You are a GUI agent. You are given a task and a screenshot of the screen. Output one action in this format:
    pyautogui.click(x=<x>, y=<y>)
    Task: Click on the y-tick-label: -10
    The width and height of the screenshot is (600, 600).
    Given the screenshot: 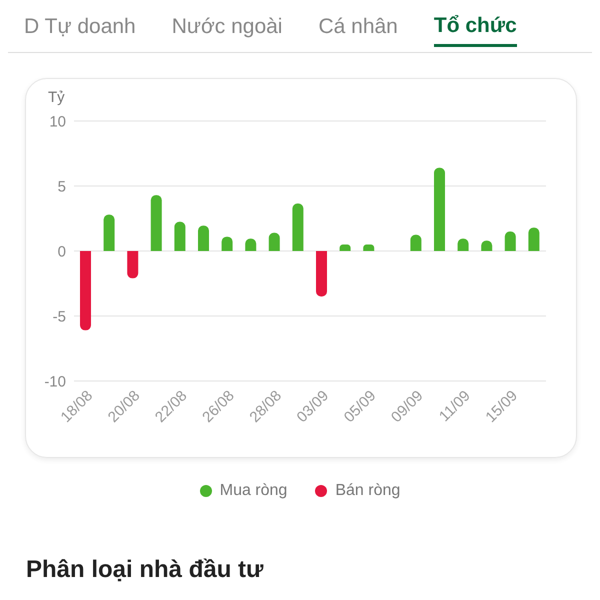 What is the action you would take?
    pyautogui.click(x=55, y=381)
    